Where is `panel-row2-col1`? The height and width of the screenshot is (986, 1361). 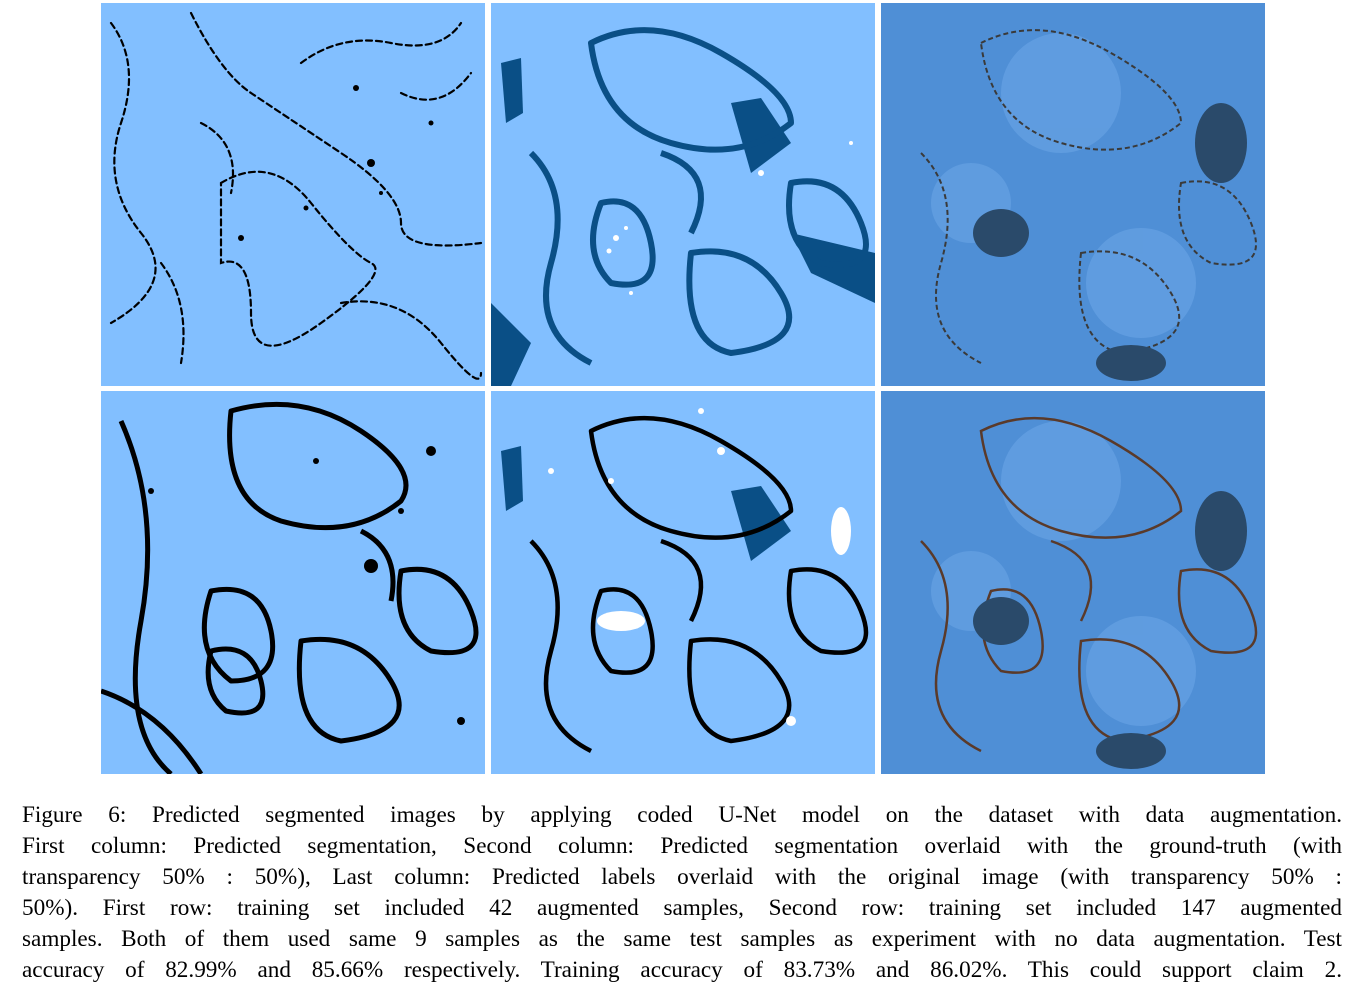 panel-row2-col1 is located at coordinates (293, 582).